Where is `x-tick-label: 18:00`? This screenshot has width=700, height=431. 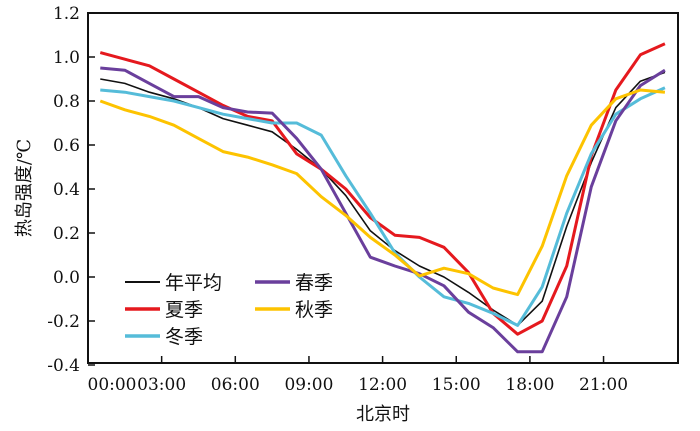 x-tick-label: 18:00 is located at coordinates (529, 385).